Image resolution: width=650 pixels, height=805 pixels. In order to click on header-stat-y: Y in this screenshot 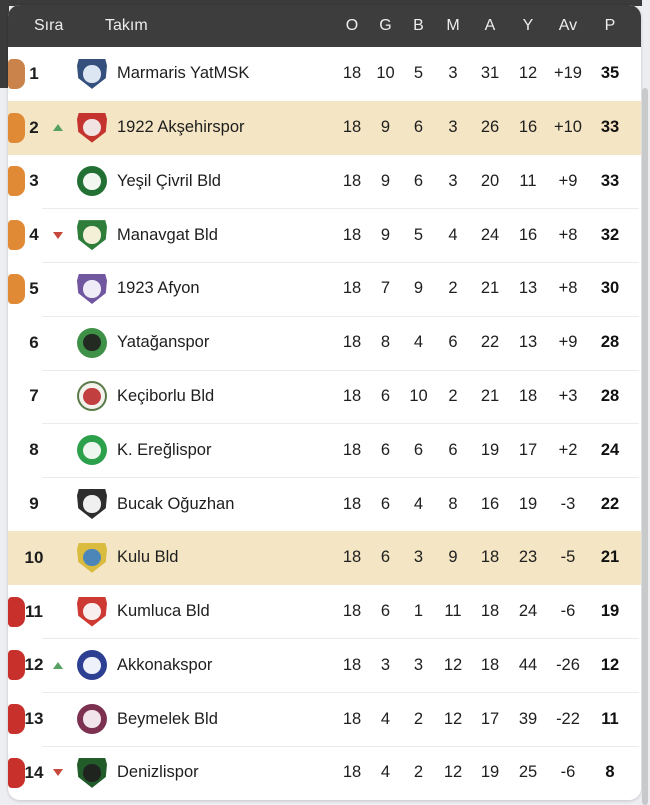, I will do `click(528, 25)`.